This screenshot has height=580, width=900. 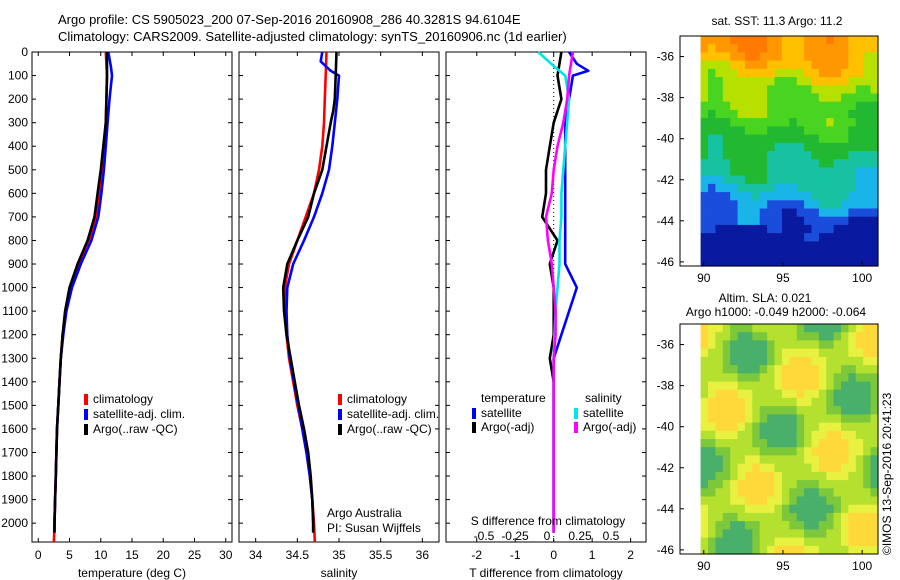 I want to click on depth-tick-label: 1700, so click(x=14, y=452).